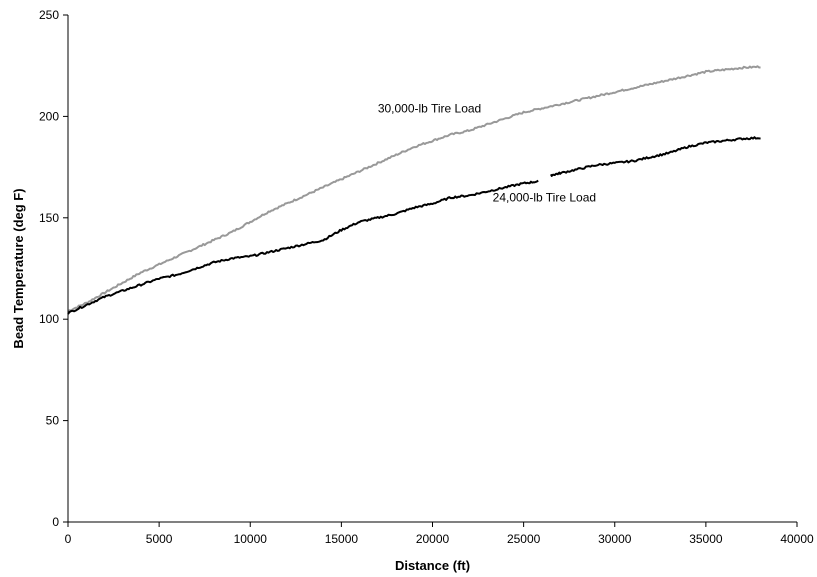 This screenshot has width=817, height=577. Describe the element at coordinates (49, 15) in the screenshot. I see `y-tick-label: 250` at that location.